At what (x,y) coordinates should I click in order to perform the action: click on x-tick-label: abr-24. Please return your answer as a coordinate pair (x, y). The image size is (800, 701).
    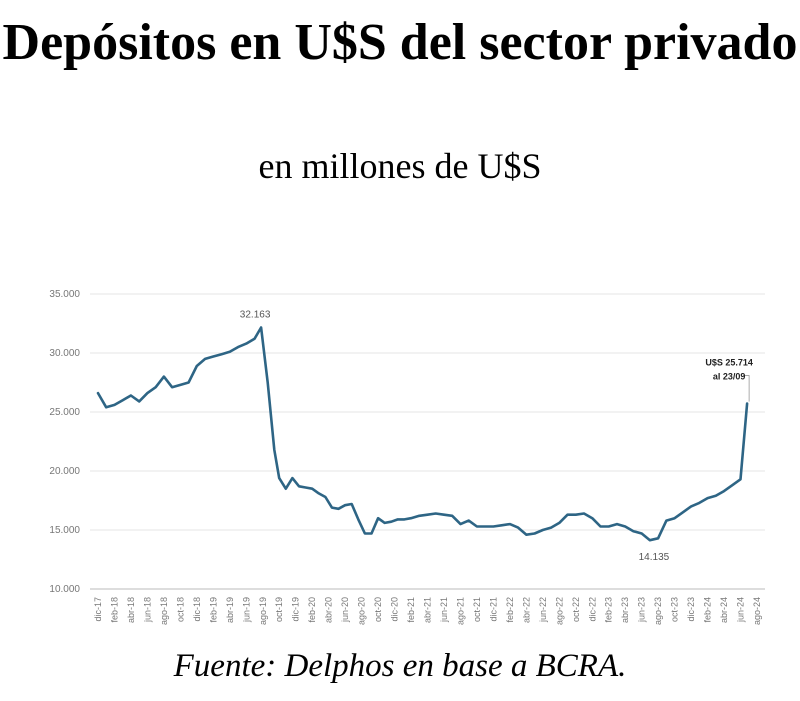
    Looking at the image, I should click on (724, 610).